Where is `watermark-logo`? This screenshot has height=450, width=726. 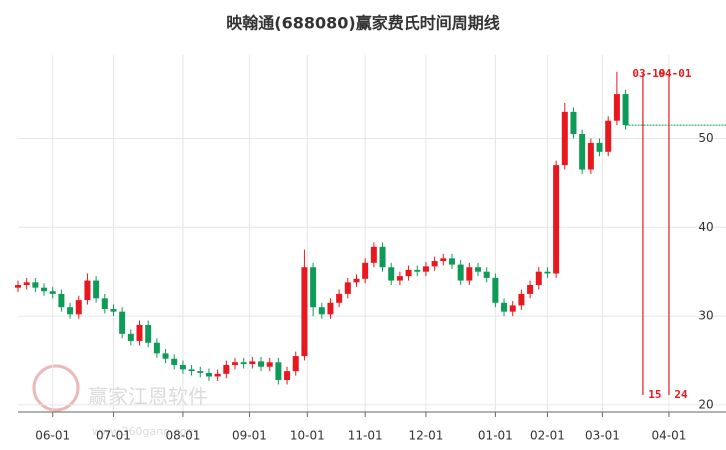
watermark-logo is located at coordinates (56, 388).